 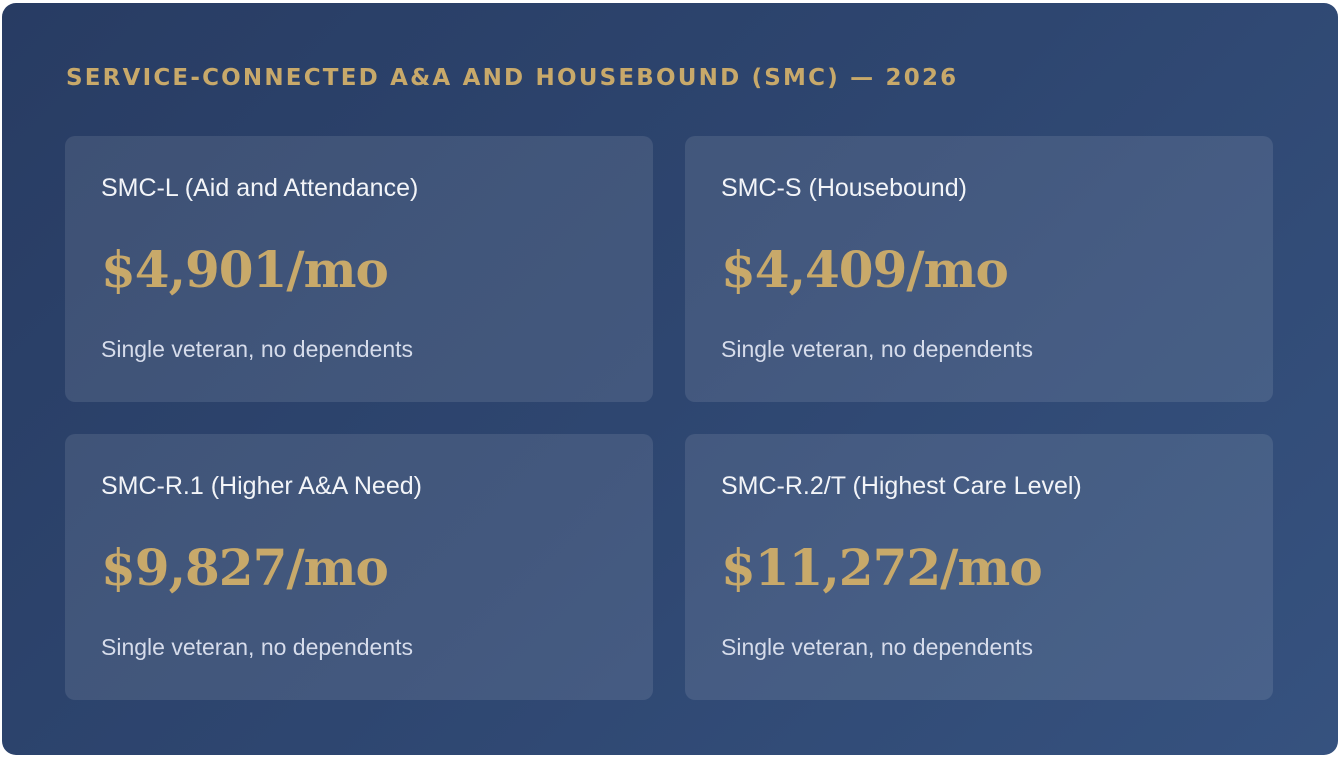 What do you see at coordinates (882, 567) in the screenshot?
I see `card-amount: $11,272/mo` at bounding box center [882, 567].